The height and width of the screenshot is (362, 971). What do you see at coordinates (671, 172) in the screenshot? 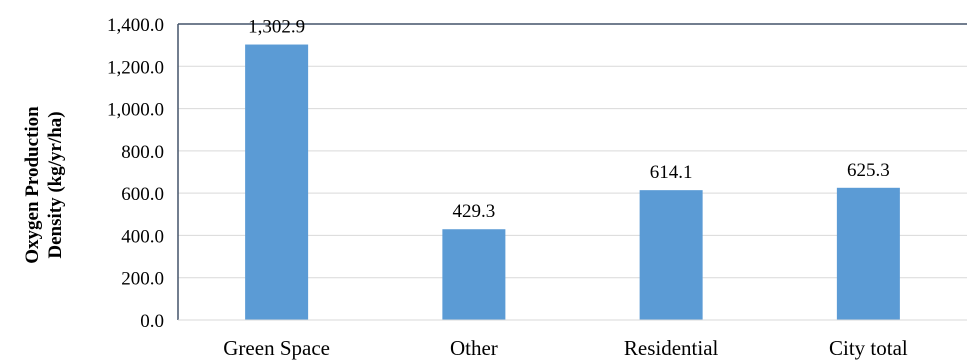
I see `data-label: 614.1` at bounding box center [671, 172].